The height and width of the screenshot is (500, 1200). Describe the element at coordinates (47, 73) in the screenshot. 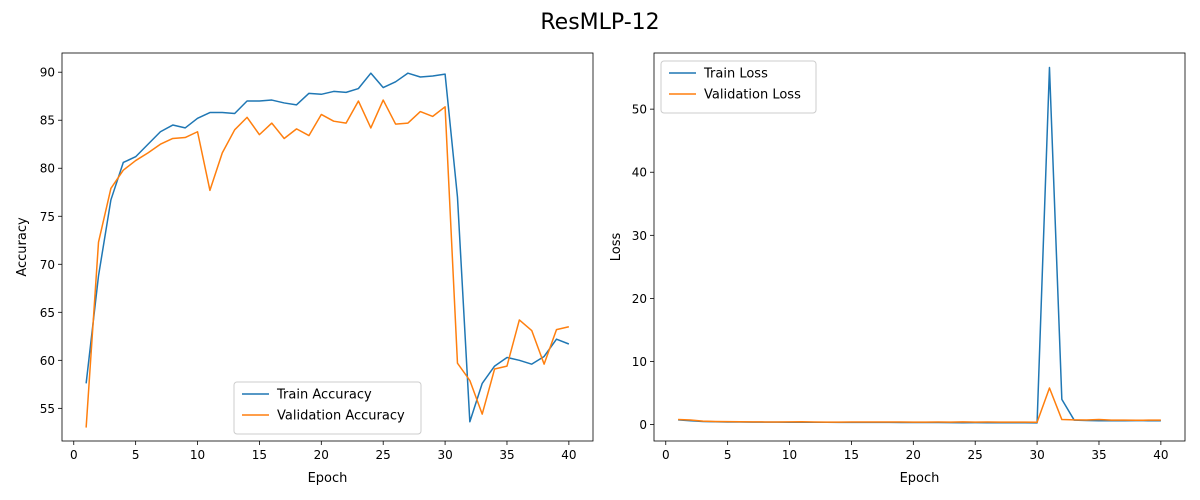

I see `y-tick-label: 90` at that location.